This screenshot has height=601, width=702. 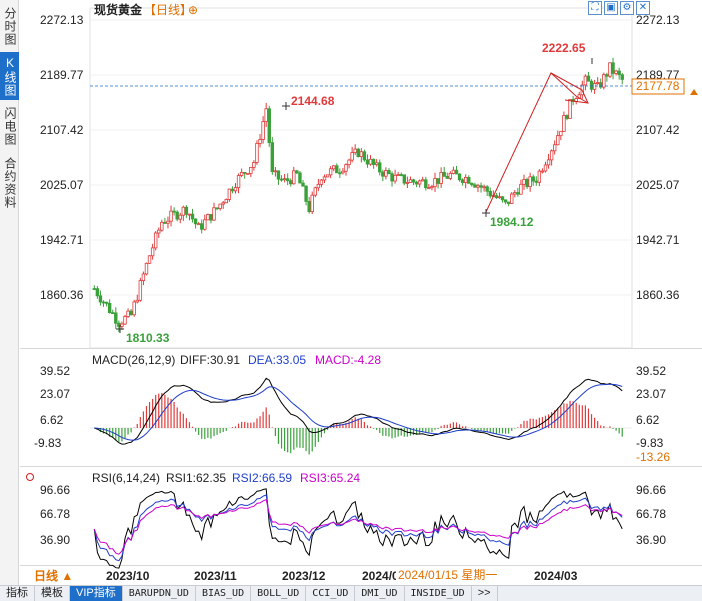 What do you see at coordinates (62, 240) in the screenshot?
I see `price-tick-left: 1942.71` at bounding box center [62, 240].